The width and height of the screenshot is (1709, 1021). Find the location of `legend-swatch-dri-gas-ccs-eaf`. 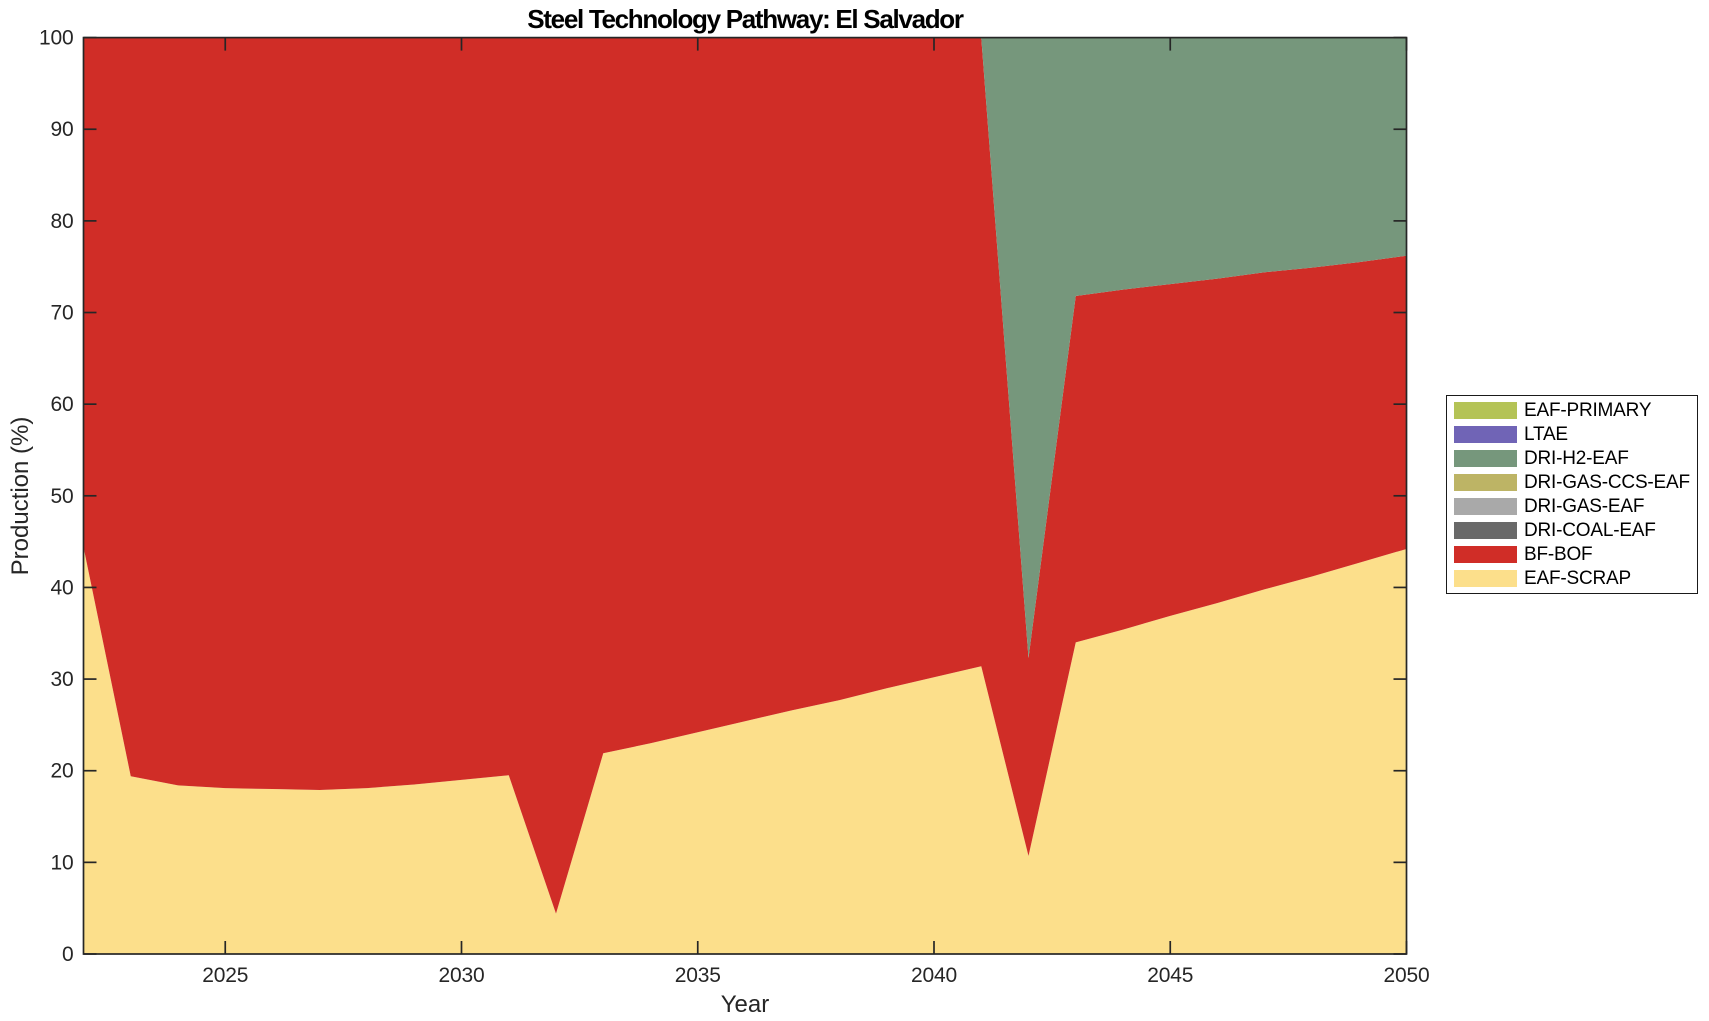

legend-swatch-dri-gas-ccs-eaf is located at coordinates (1485, 482).